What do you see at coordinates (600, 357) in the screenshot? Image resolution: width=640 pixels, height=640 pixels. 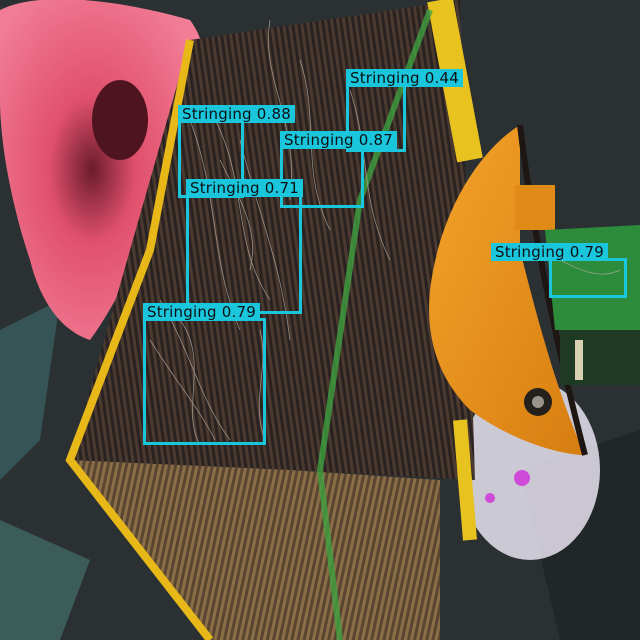 I see `green-bracket-dark` at bounding box center [600, 357].